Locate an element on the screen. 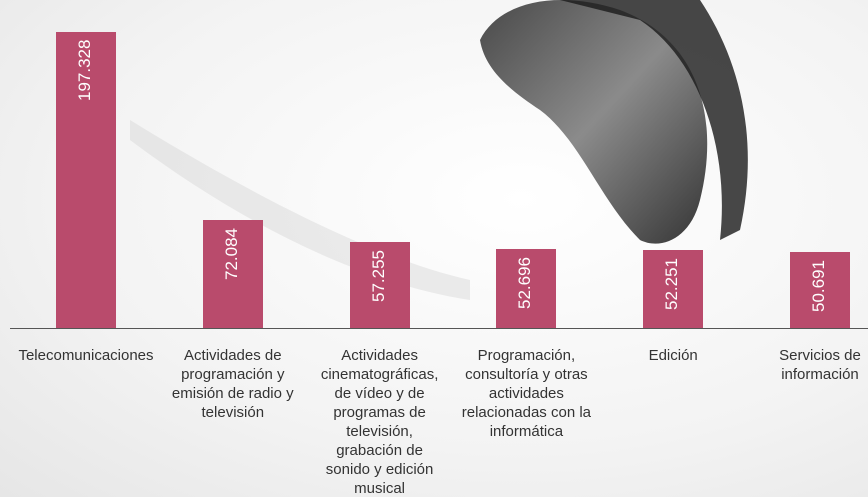 The height and width of the screenshot is (497, 868). value-label: 52.251 is located at coordinates (672, 283).